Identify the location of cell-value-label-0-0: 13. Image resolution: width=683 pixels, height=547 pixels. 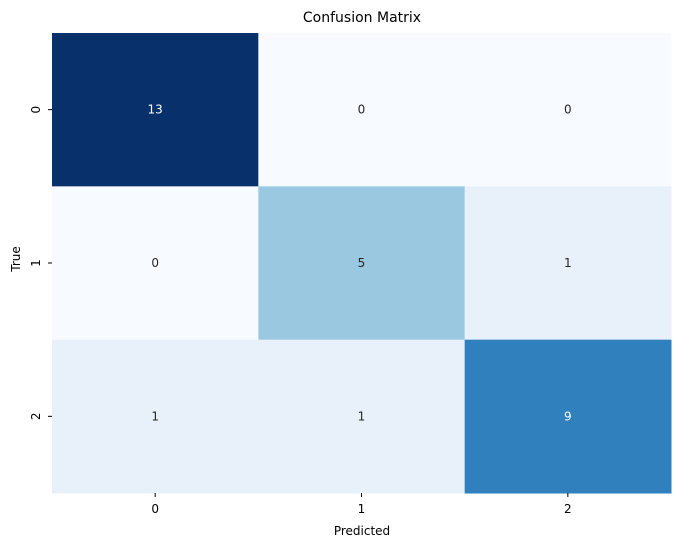
(155, 110).